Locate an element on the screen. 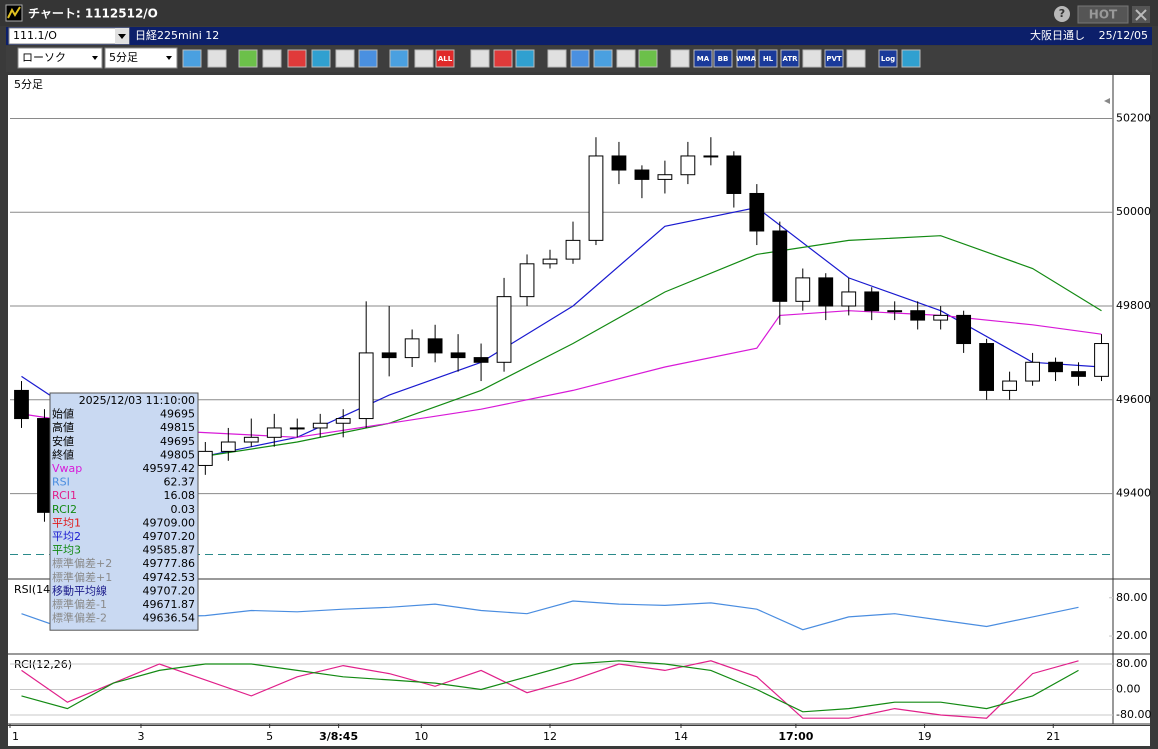 This screenshot has height=749, width=1158. info-value: 49815 is located at coordinates (177, 427).